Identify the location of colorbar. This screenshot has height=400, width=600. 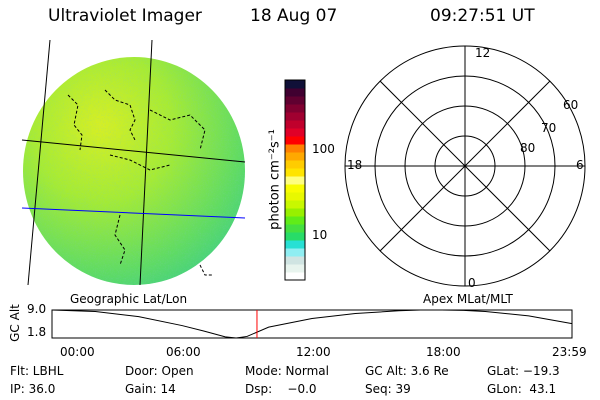
(295, 180).